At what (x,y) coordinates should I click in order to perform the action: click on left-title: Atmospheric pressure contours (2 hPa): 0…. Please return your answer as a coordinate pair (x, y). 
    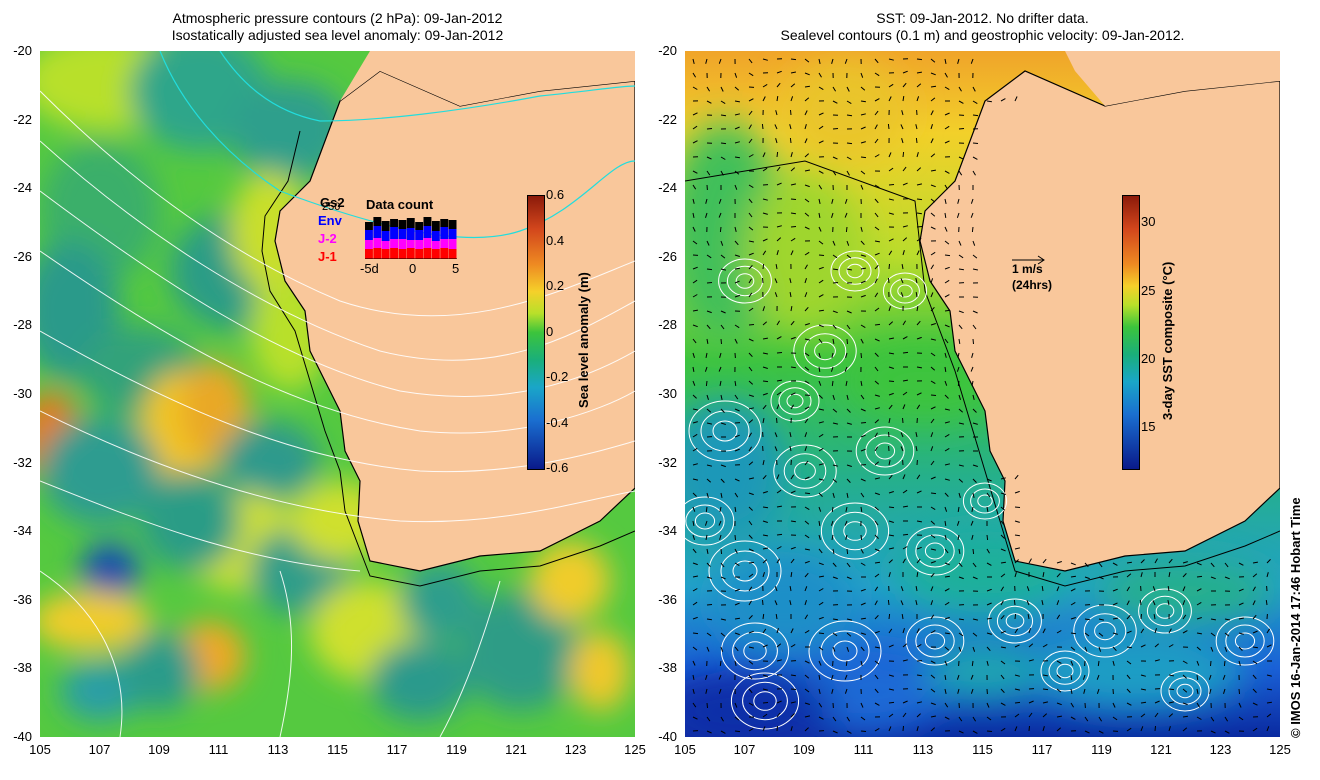
    Looking at the image, I should click on (337, 27).